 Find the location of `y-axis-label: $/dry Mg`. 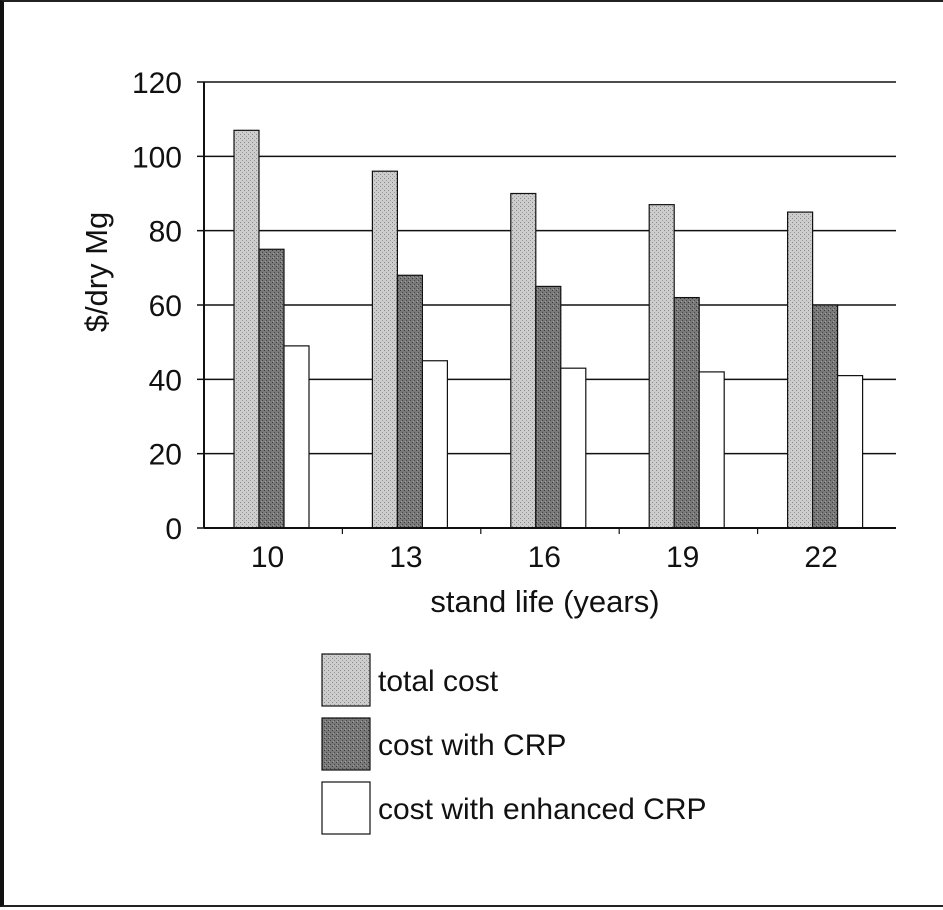

y-axis-label: $/dry Mg is located at coordinates (96, 272).